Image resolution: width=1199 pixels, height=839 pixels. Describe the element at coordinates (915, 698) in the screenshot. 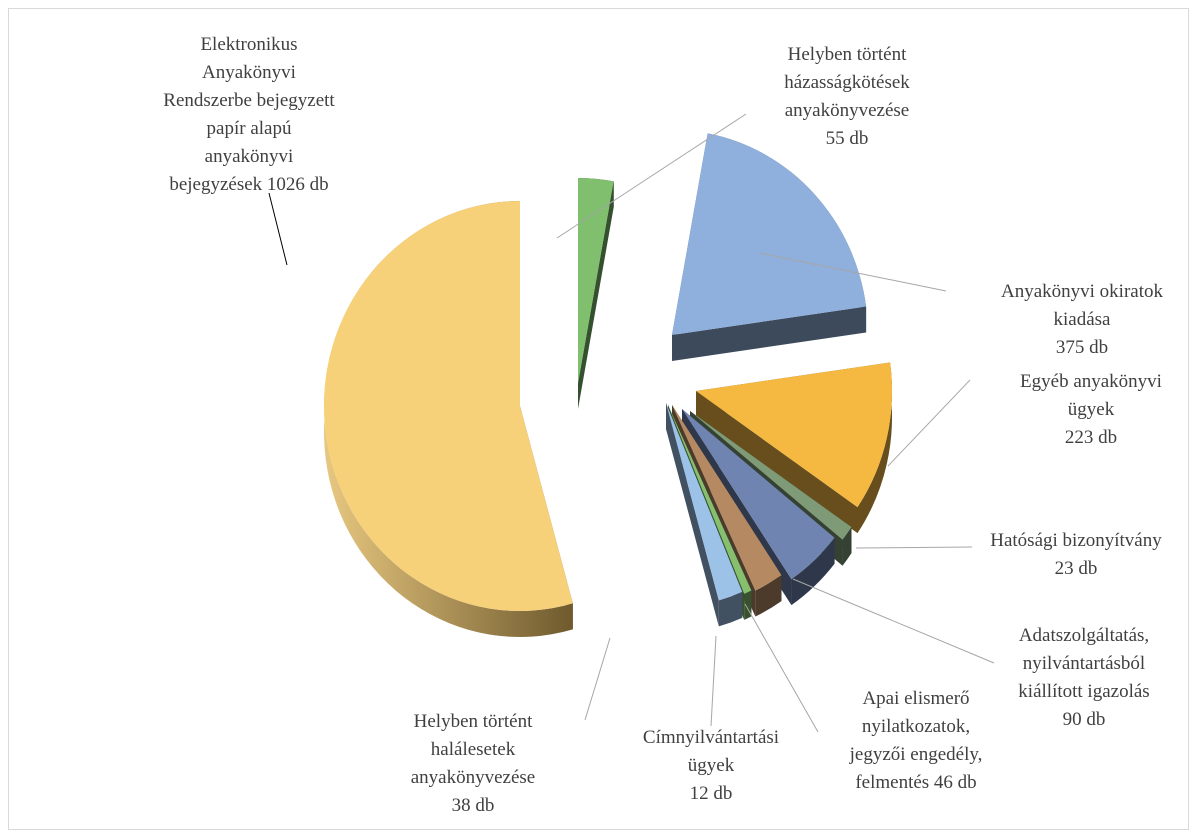

I see `slice-label-line: Apai elismerő` at that location.